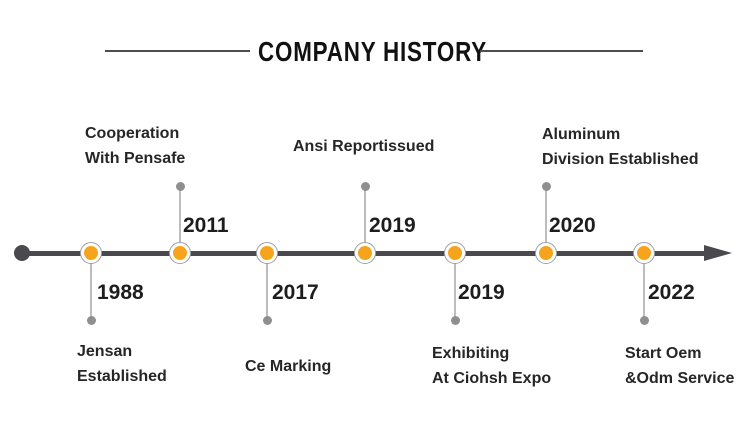 The width and height of the screenshot is (750, 426). I want to click on event-description: Jensan Established, so click(122, 364).